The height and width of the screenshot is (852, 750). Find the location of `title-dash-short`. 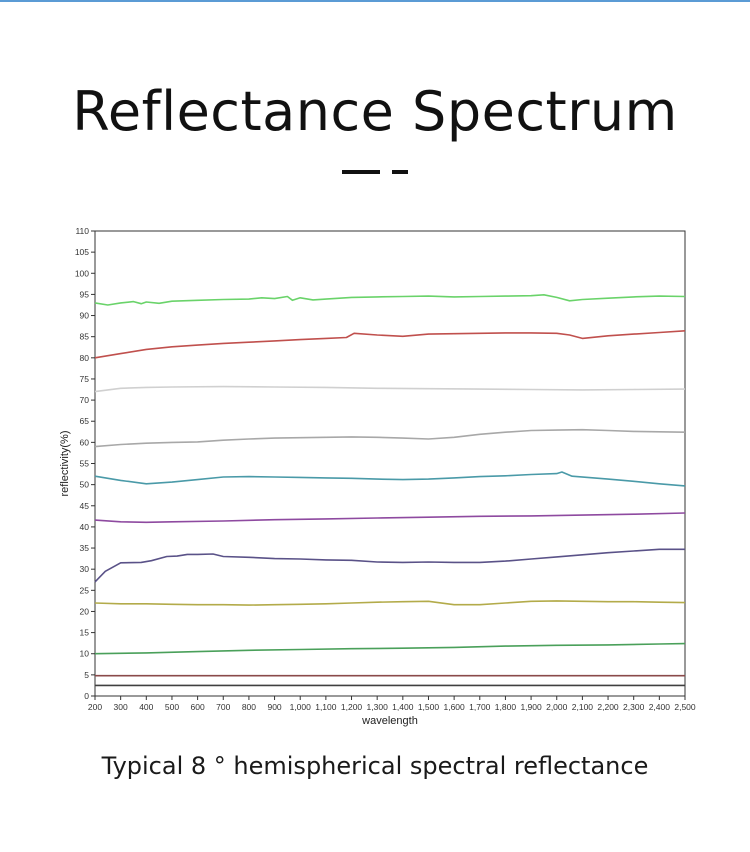

title-dash-short is located at coordinates (400, 172).